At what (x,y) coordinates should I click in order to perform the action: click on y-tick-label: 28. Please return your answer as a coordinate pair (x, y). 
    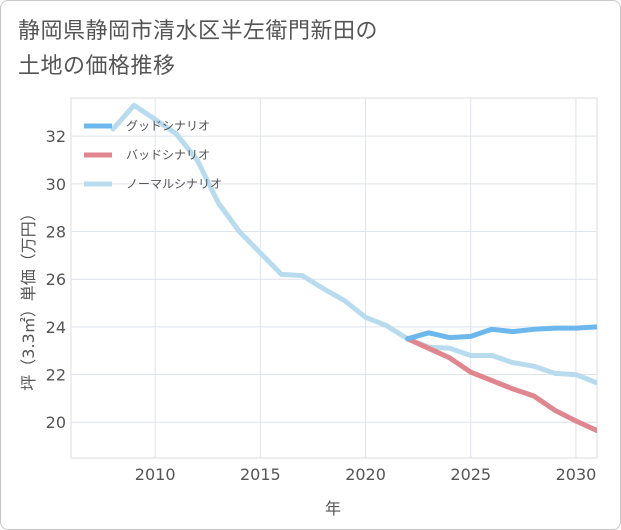
    Looking at the image, I should click on (56, 232).